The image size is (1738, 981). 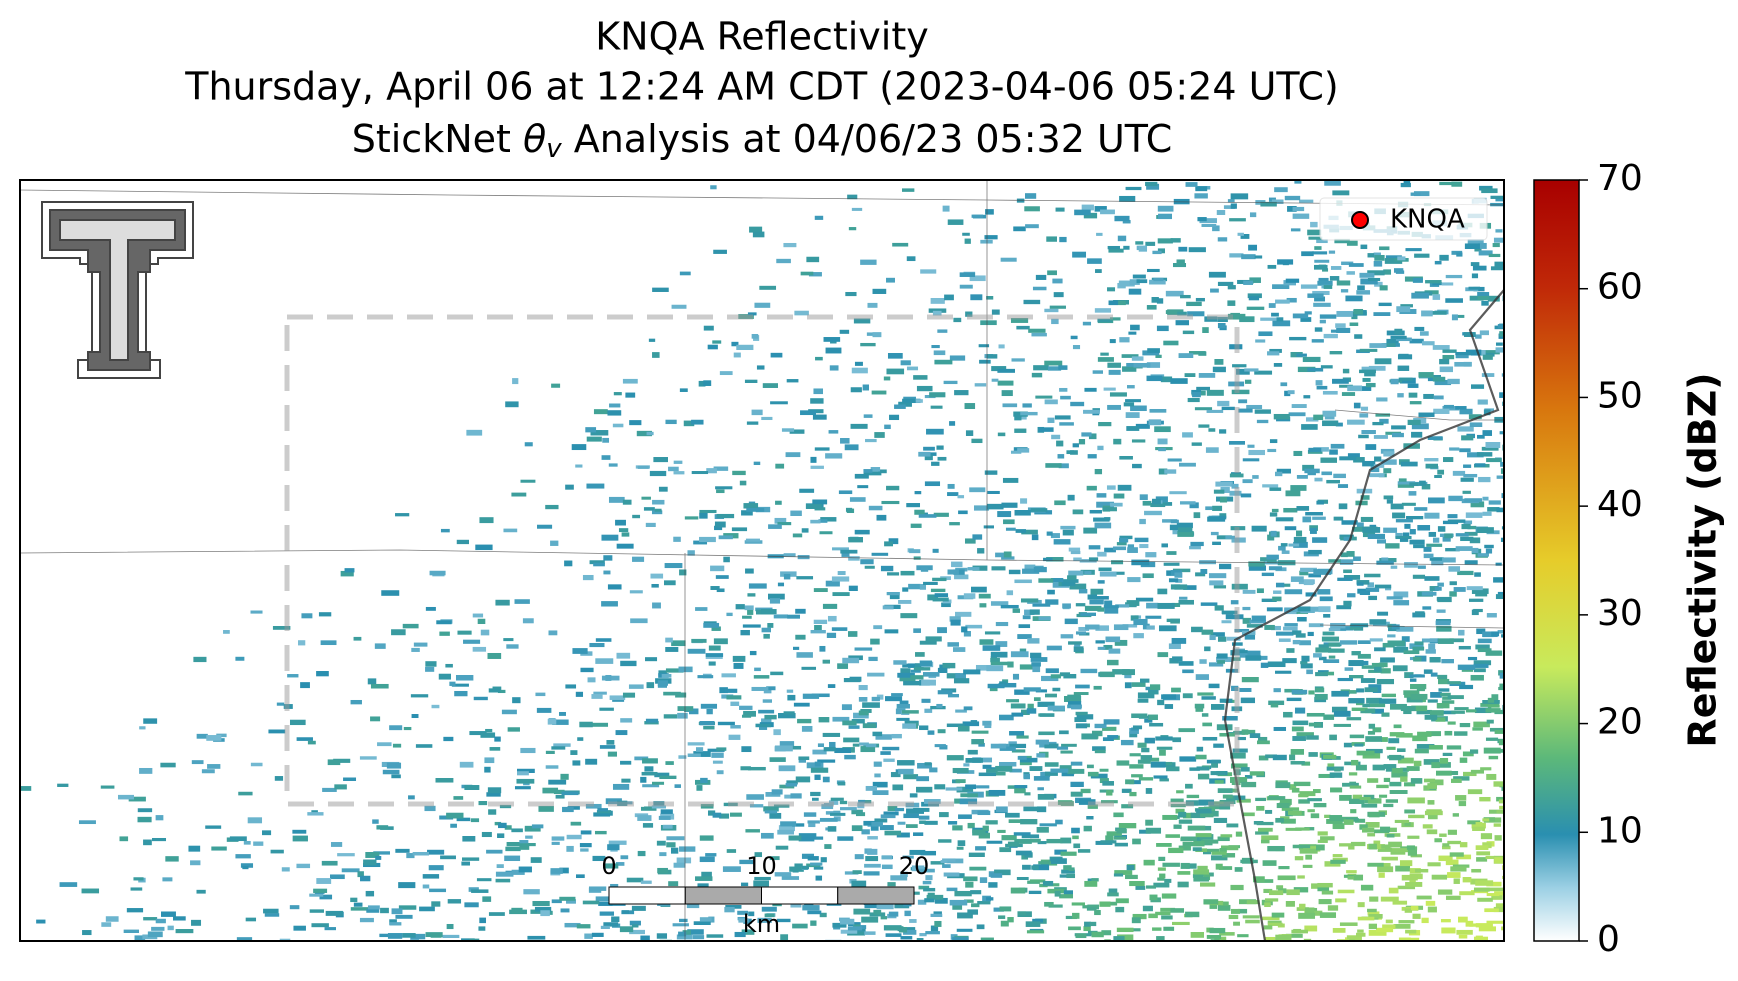 What do you see at coordinates (1556, 560) in the screenshot?
I see `colorbar` at bounding box center [1556, 560].